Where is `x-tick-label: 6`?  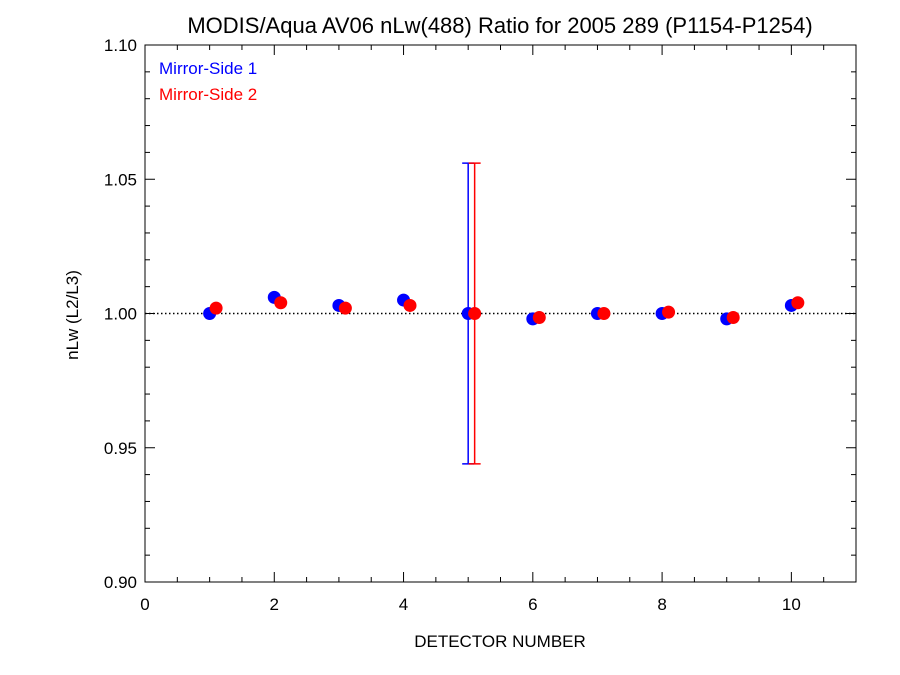 x-tick-label: 6 is located at coordinates (532, 604).